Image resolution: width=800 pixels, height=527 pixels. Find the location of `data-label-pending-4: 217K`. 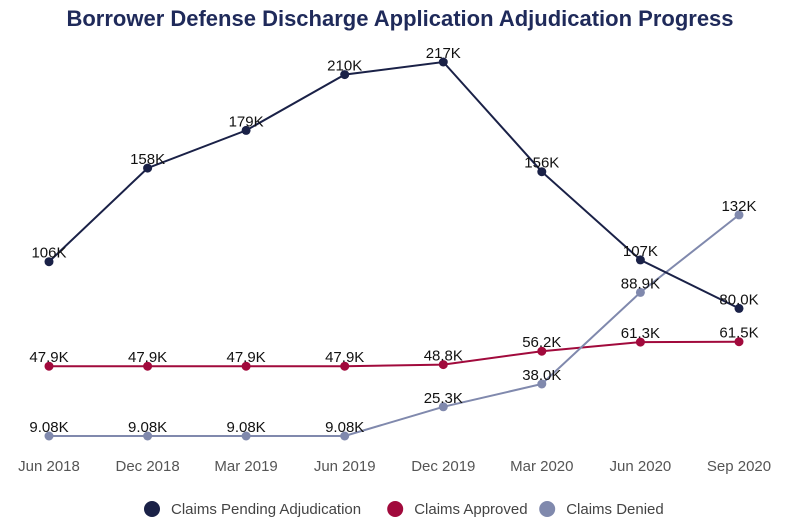

data-label-pending-4: 217K is located at coordinates (443, 53).